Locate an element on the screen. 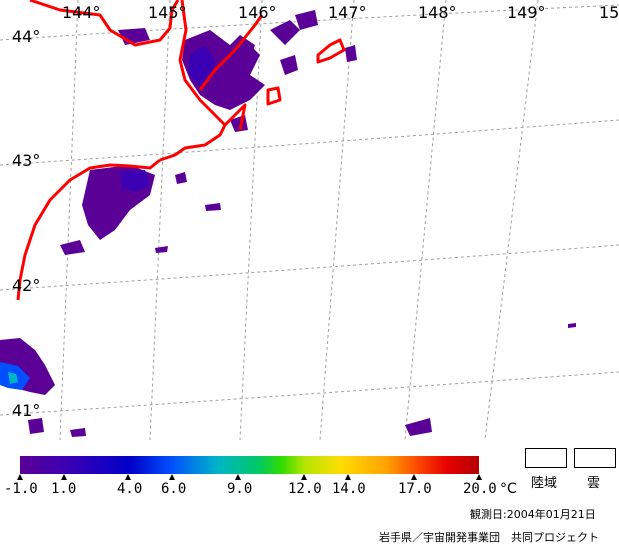 The height and width of the screenshot is (546, 619). land-legend-label: 陸域 is located at coordinates (544, 483).